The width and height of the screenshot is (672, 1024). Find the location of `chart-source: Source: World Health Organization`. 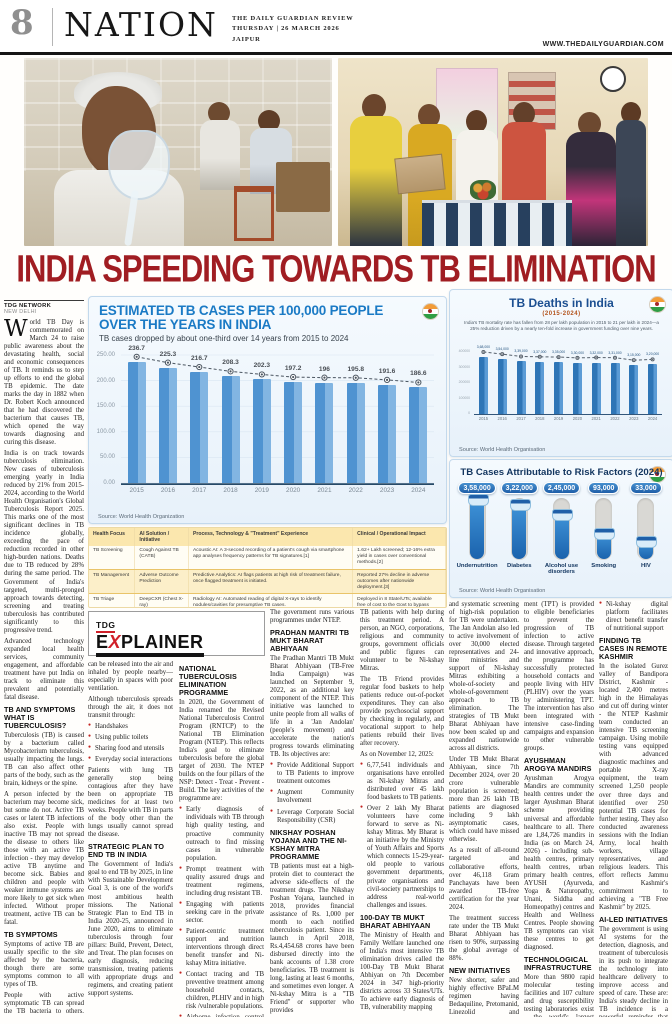

chart-source: Source: World Health Organization is located at coordinates (141, 517).